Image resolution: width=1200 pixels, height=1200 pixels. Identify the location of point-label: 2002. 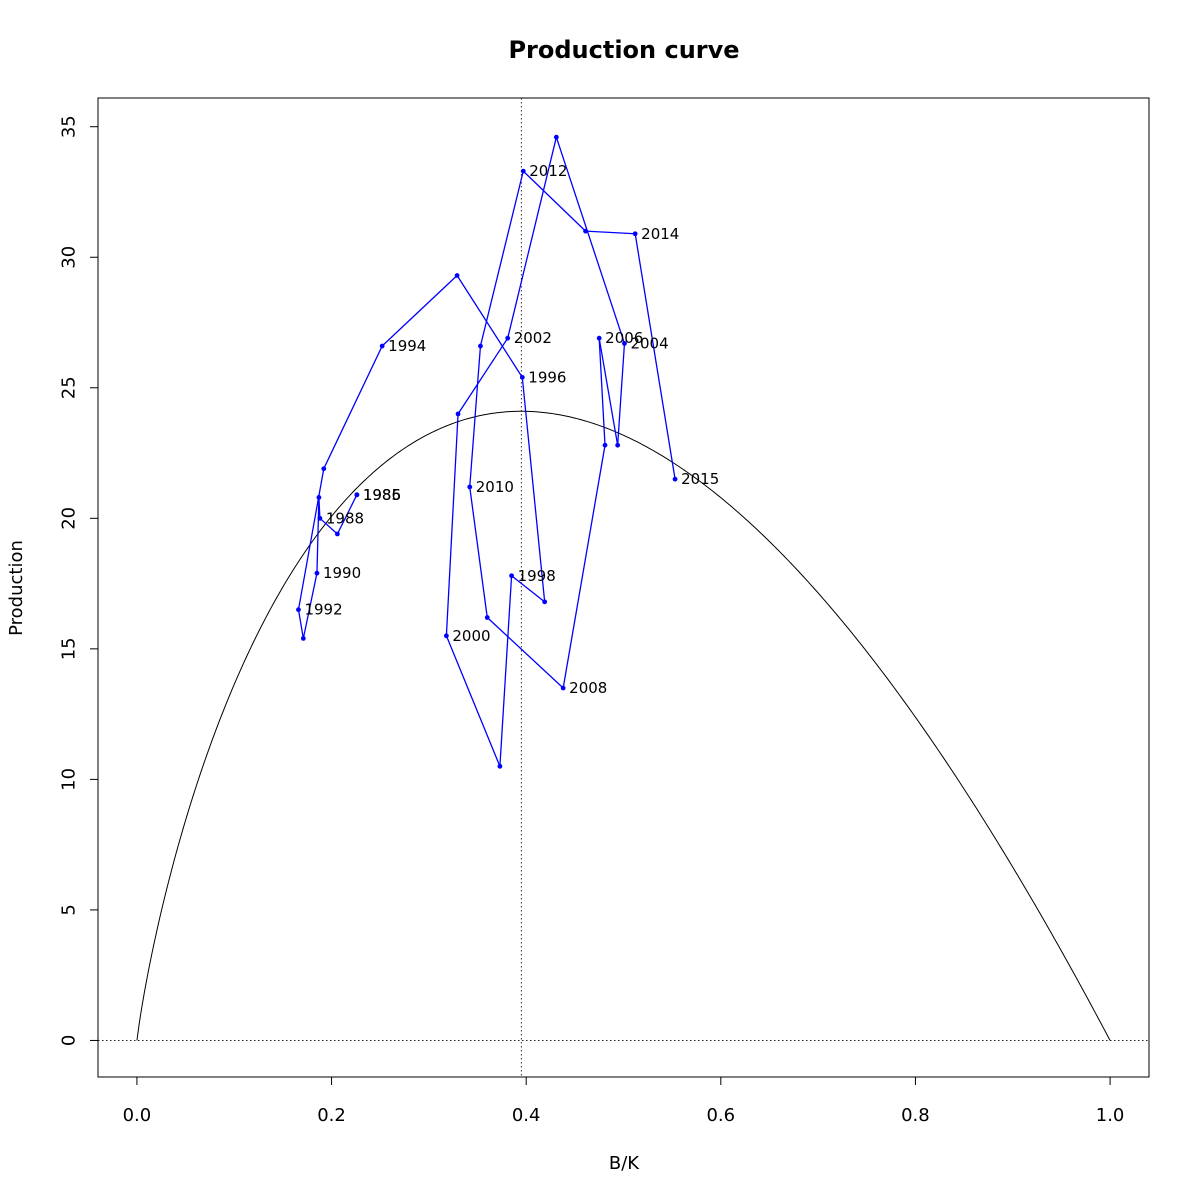
(533, 338).